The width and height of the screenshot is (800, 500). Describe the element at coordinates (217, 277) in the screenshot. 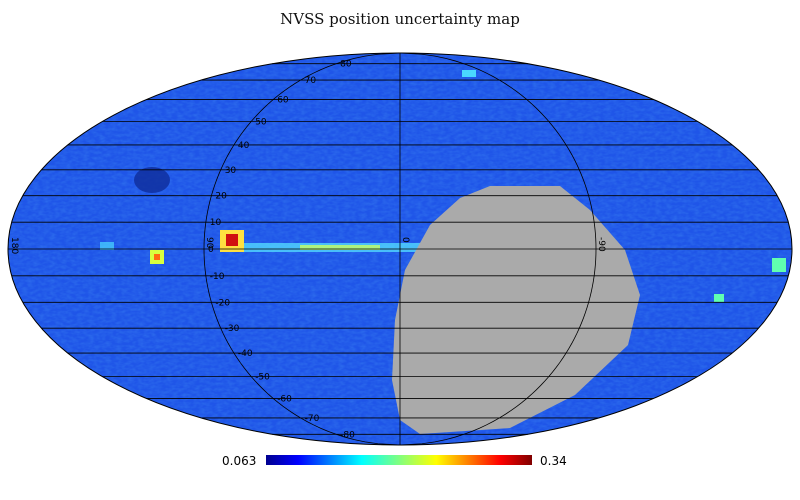

I see `latitude-label: -10` at that location.